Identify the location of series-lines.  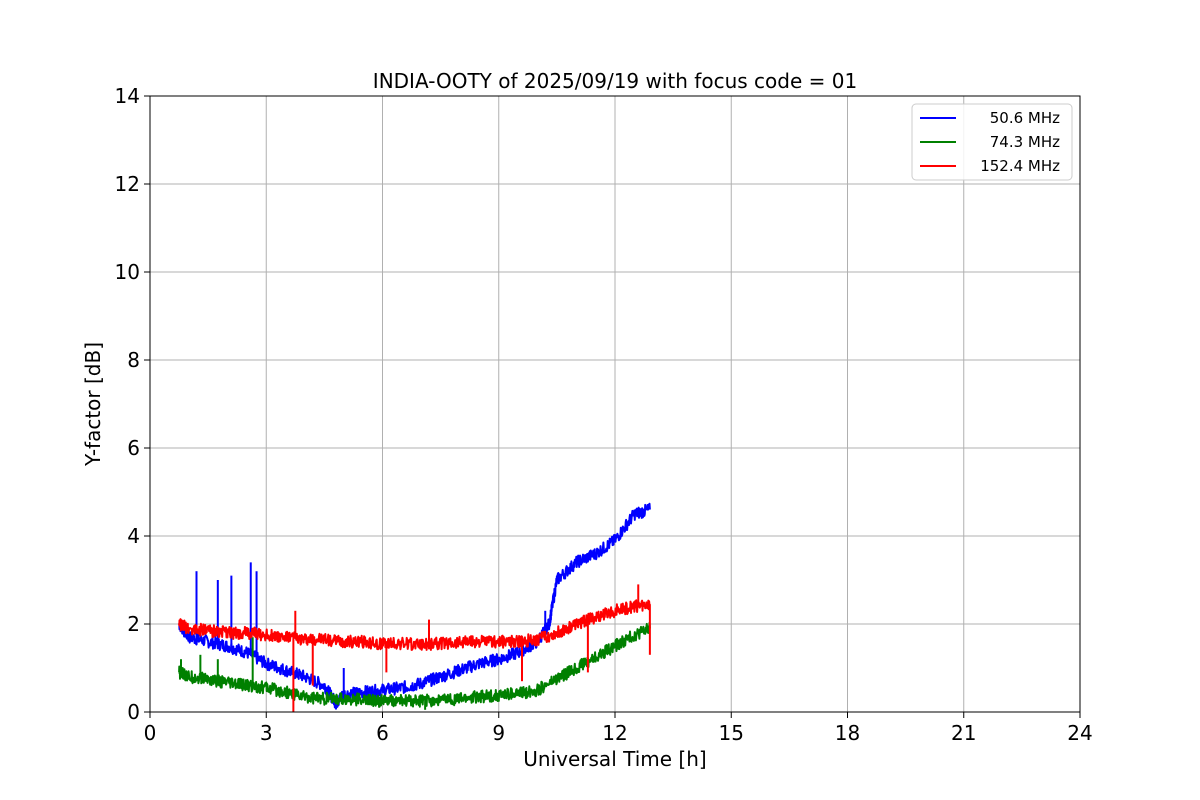
(414, 607).